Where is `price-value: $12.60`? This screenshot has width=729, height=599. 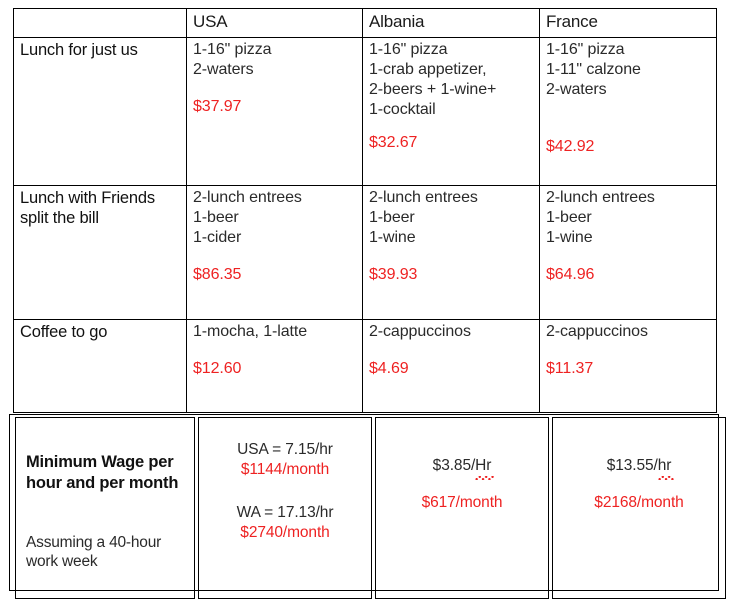 price-value: $12.60 is located at coordinates (217, 368).